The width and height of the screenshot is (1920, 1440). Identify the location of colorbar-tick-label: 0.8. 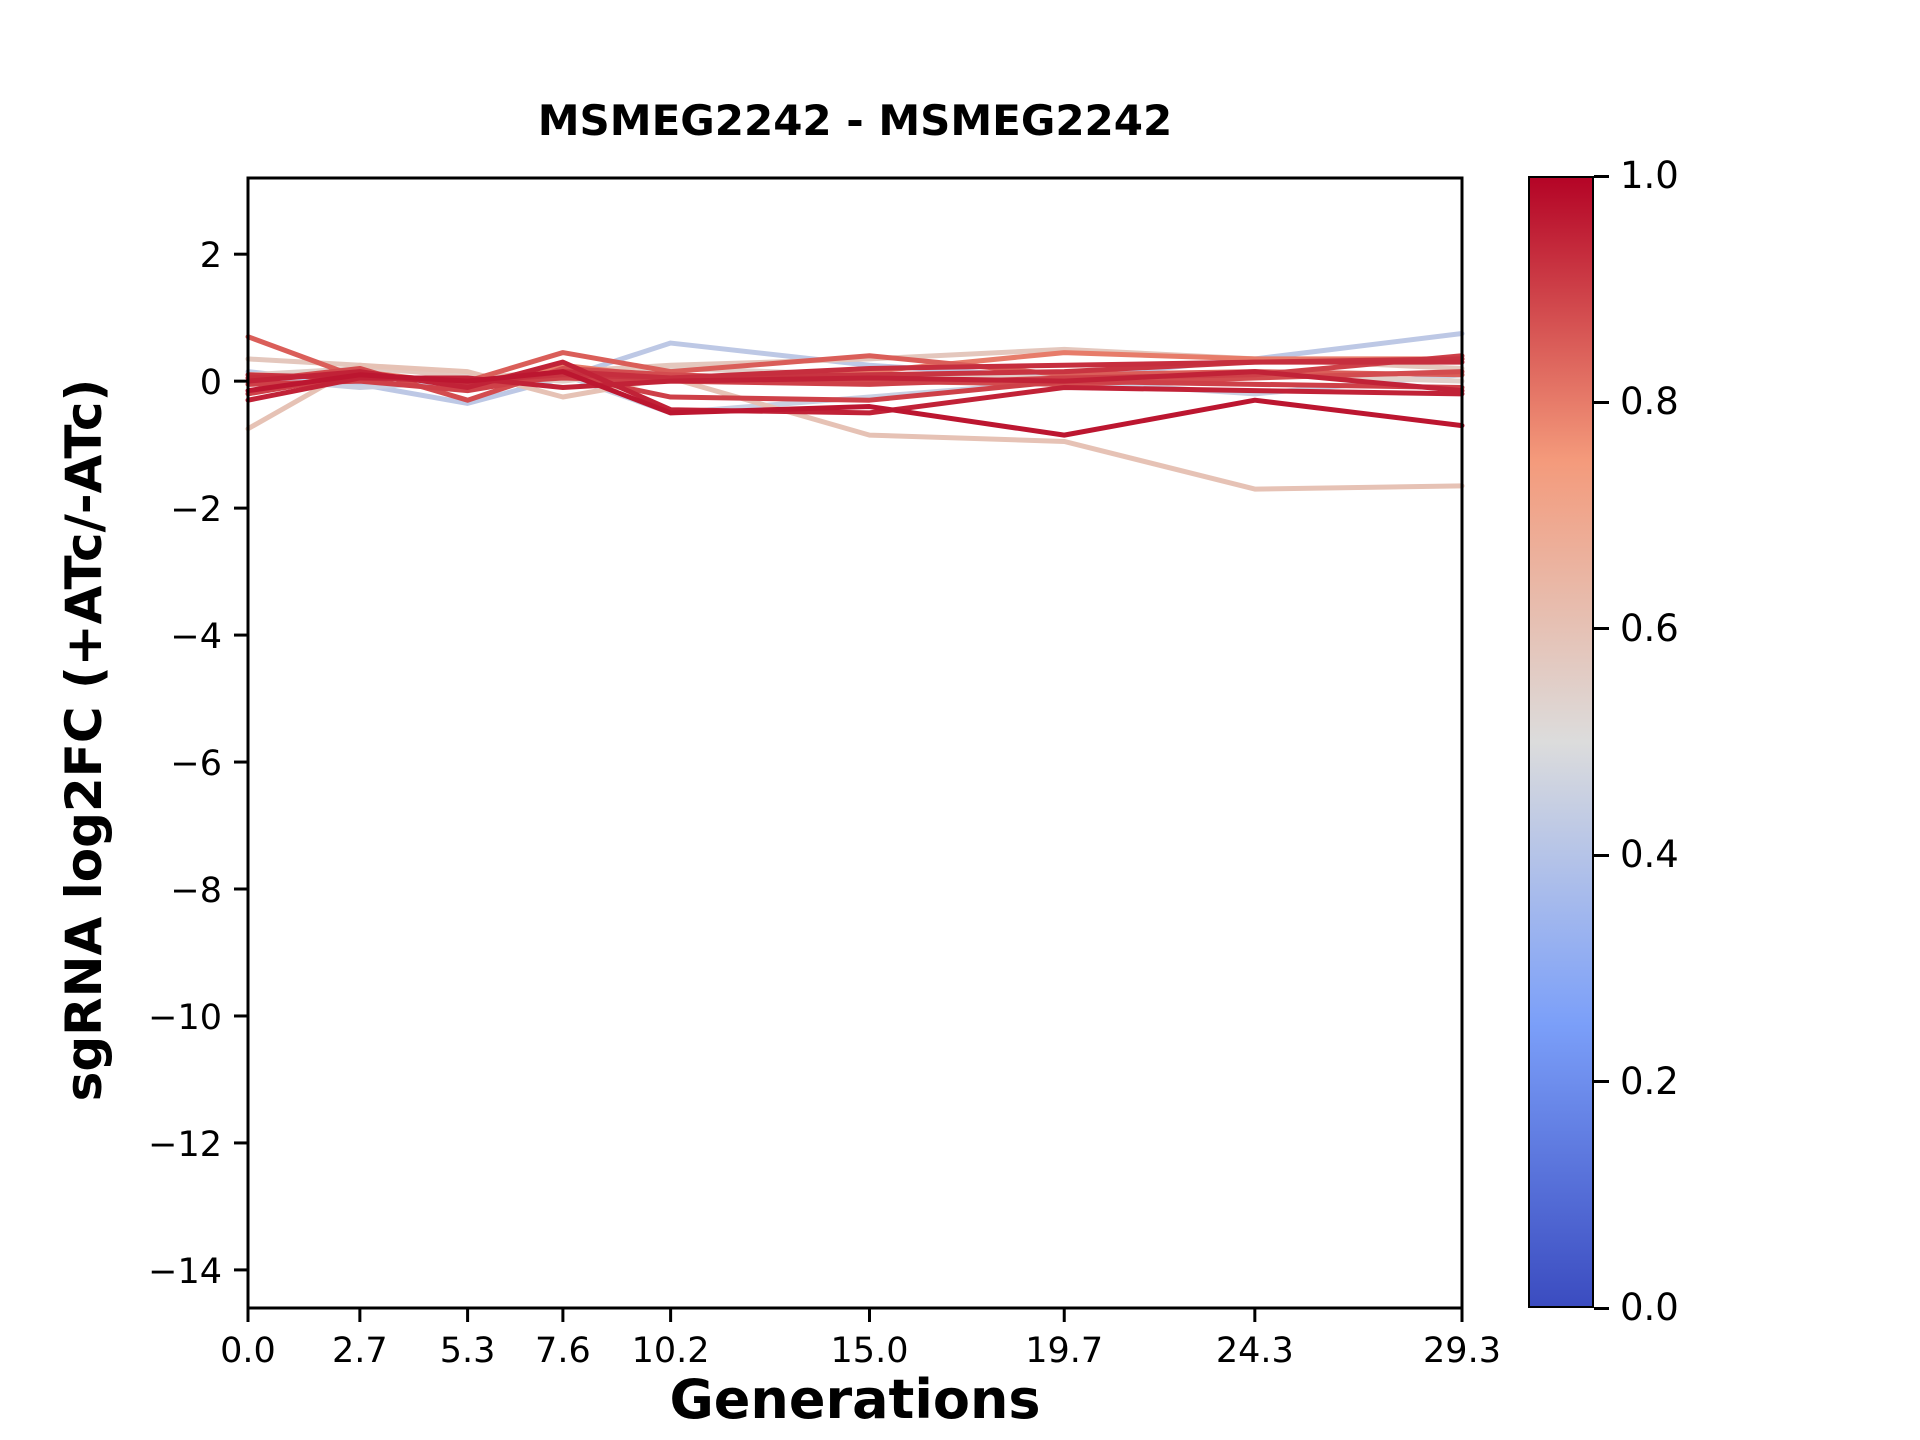
(1649, 402).